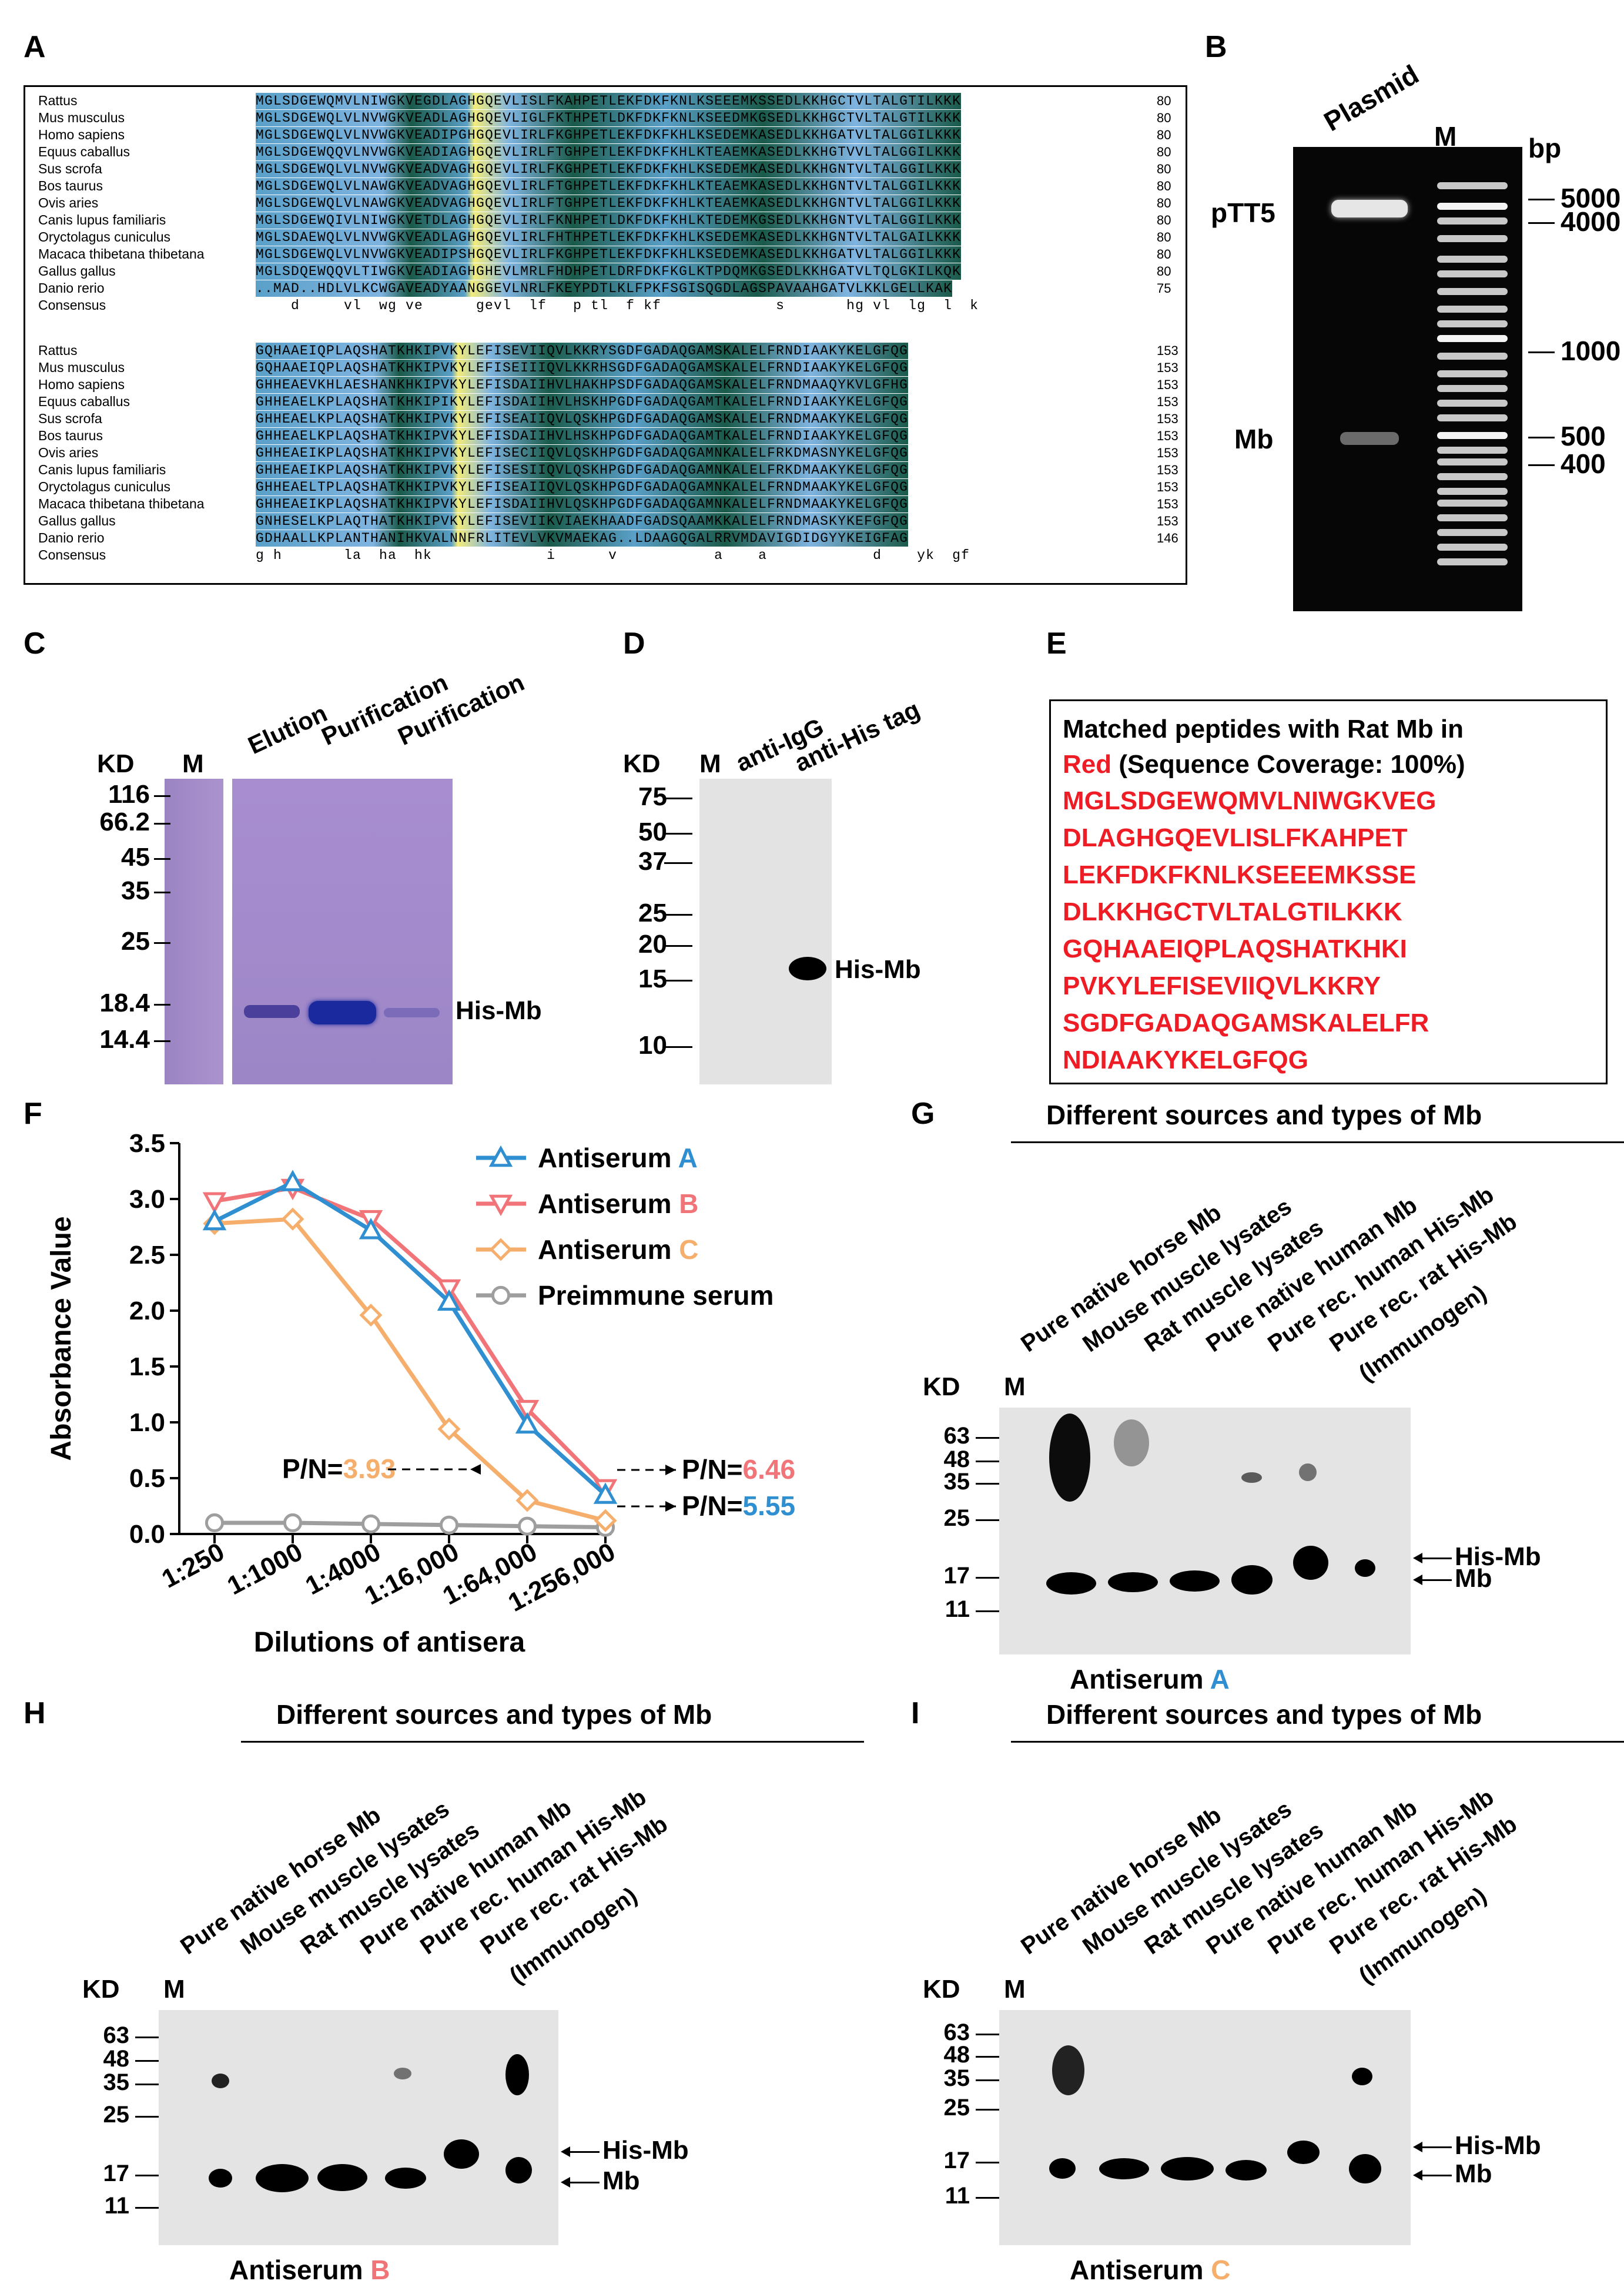 The image size is (1624, 2291). I want to click on y-axis-title: Absorbance Value, so click(62, 1339).